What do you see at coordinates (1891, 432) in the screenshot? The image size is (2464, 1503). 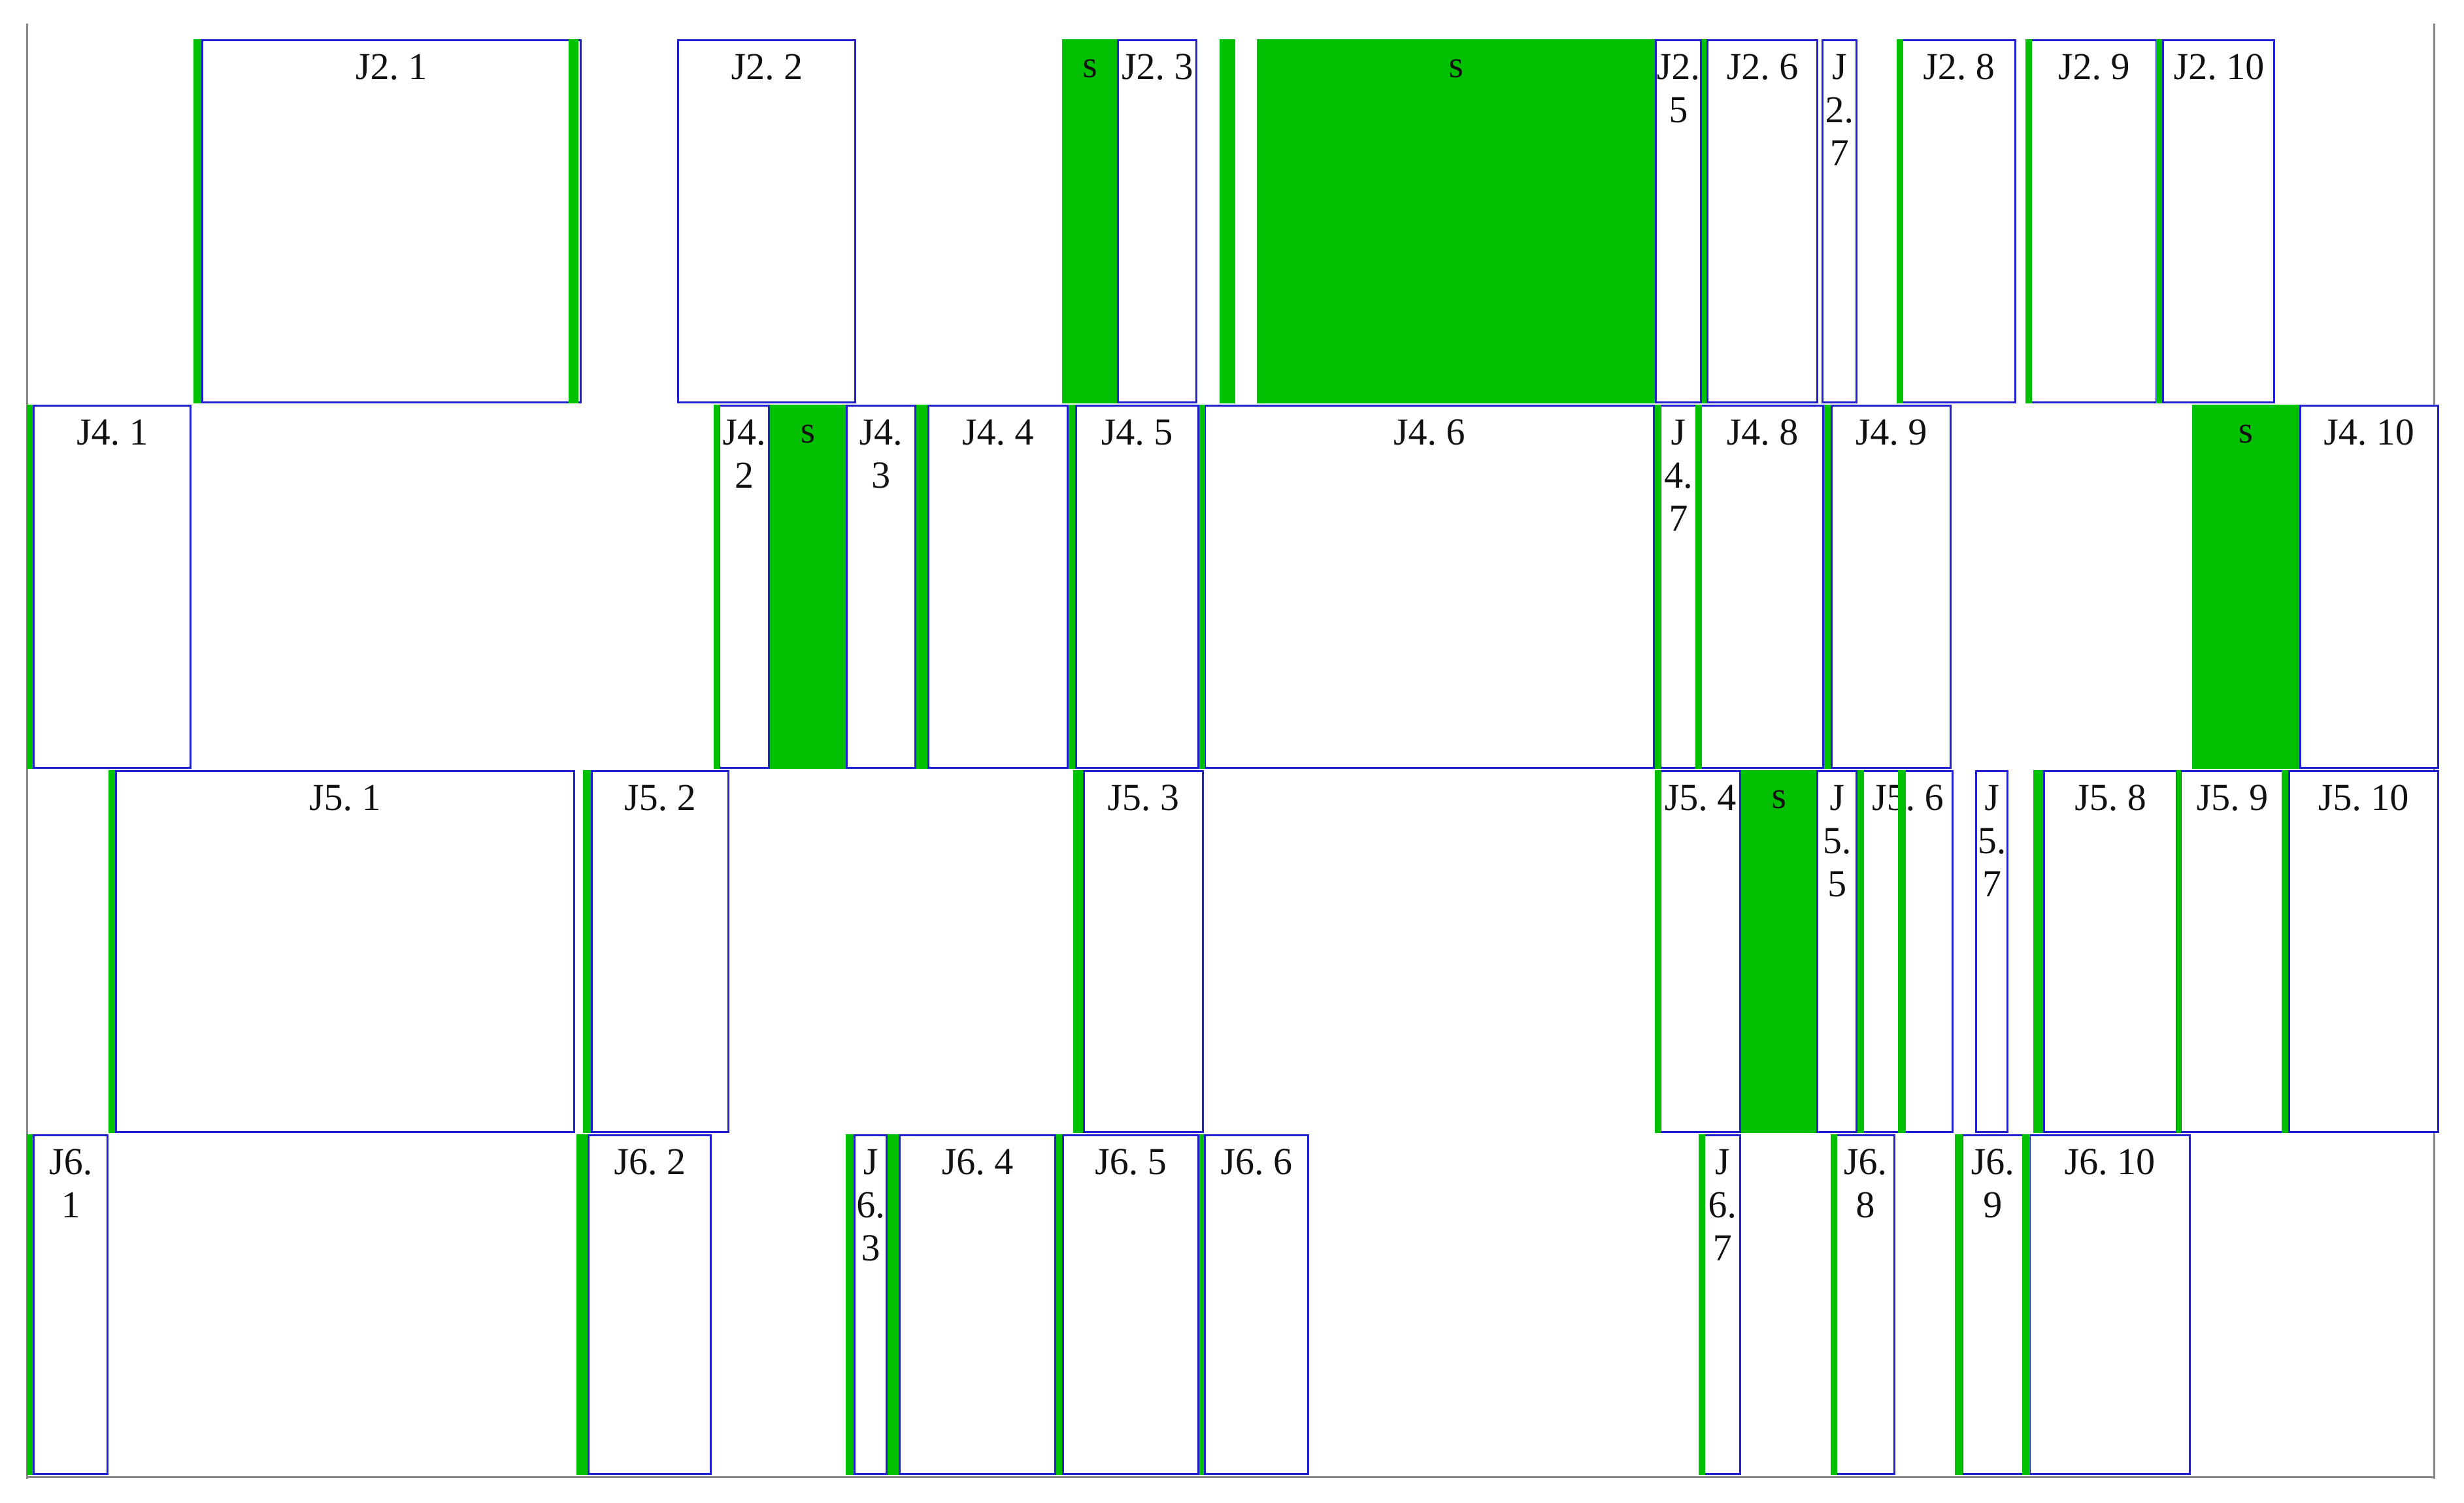 I see `job-label: J4. 9` at bounding box center [1891, 432].